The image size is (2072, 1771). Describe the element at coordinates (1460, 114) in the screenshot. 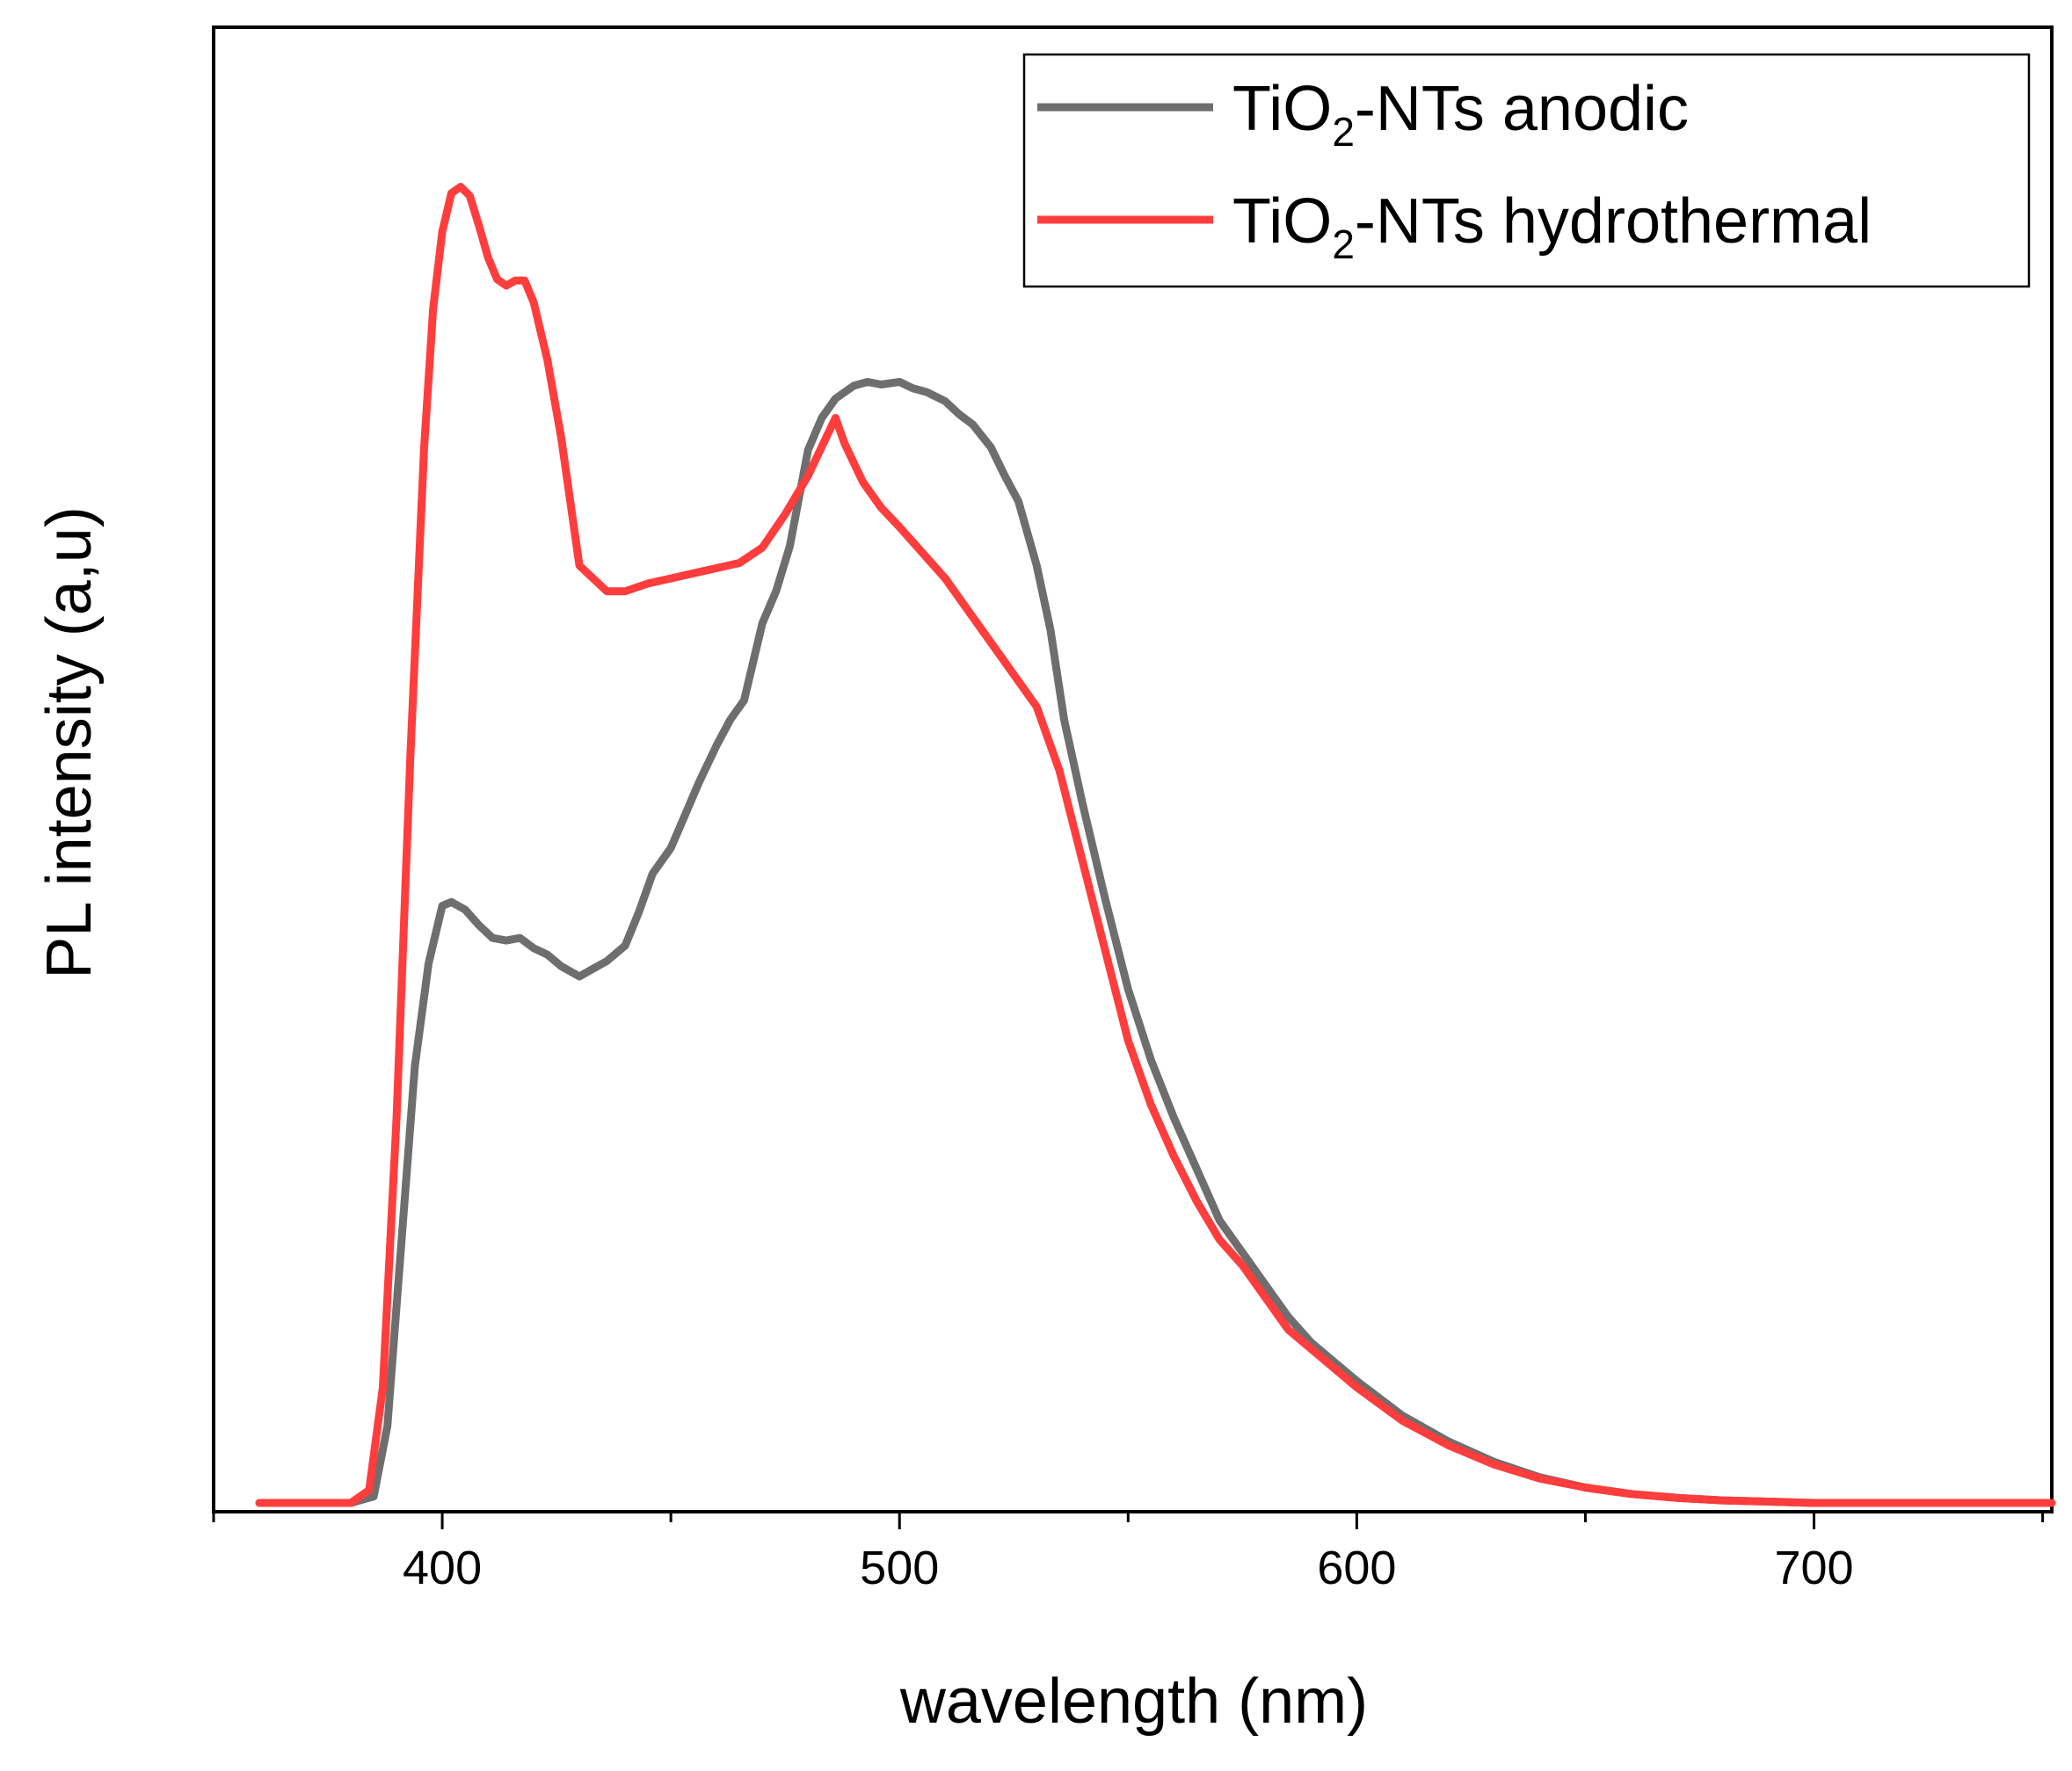

I see `legend-label-anodic: TiO2-NTs anodic` at that location.